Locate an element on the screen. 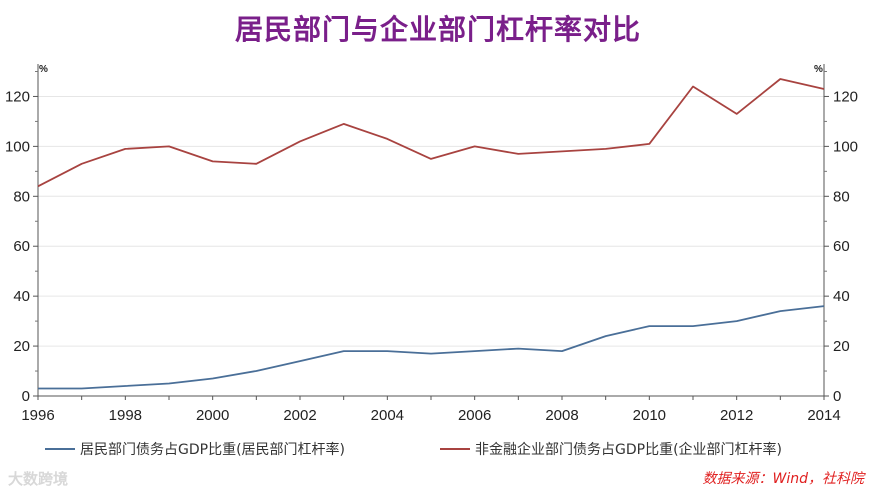  y-right-tick-label-20: 20 is located at coordinates (841, 346).